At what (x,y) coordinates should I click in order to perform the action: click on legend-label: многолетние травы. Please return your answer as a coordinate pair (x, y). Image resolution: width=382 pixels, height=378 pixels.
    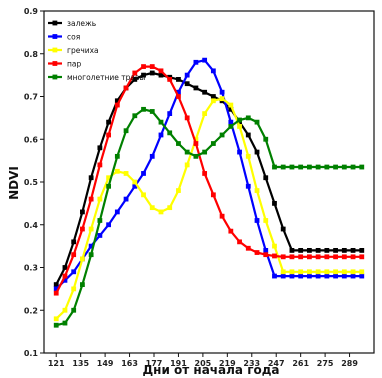
    Looking at the image, I should click on (106, 77).